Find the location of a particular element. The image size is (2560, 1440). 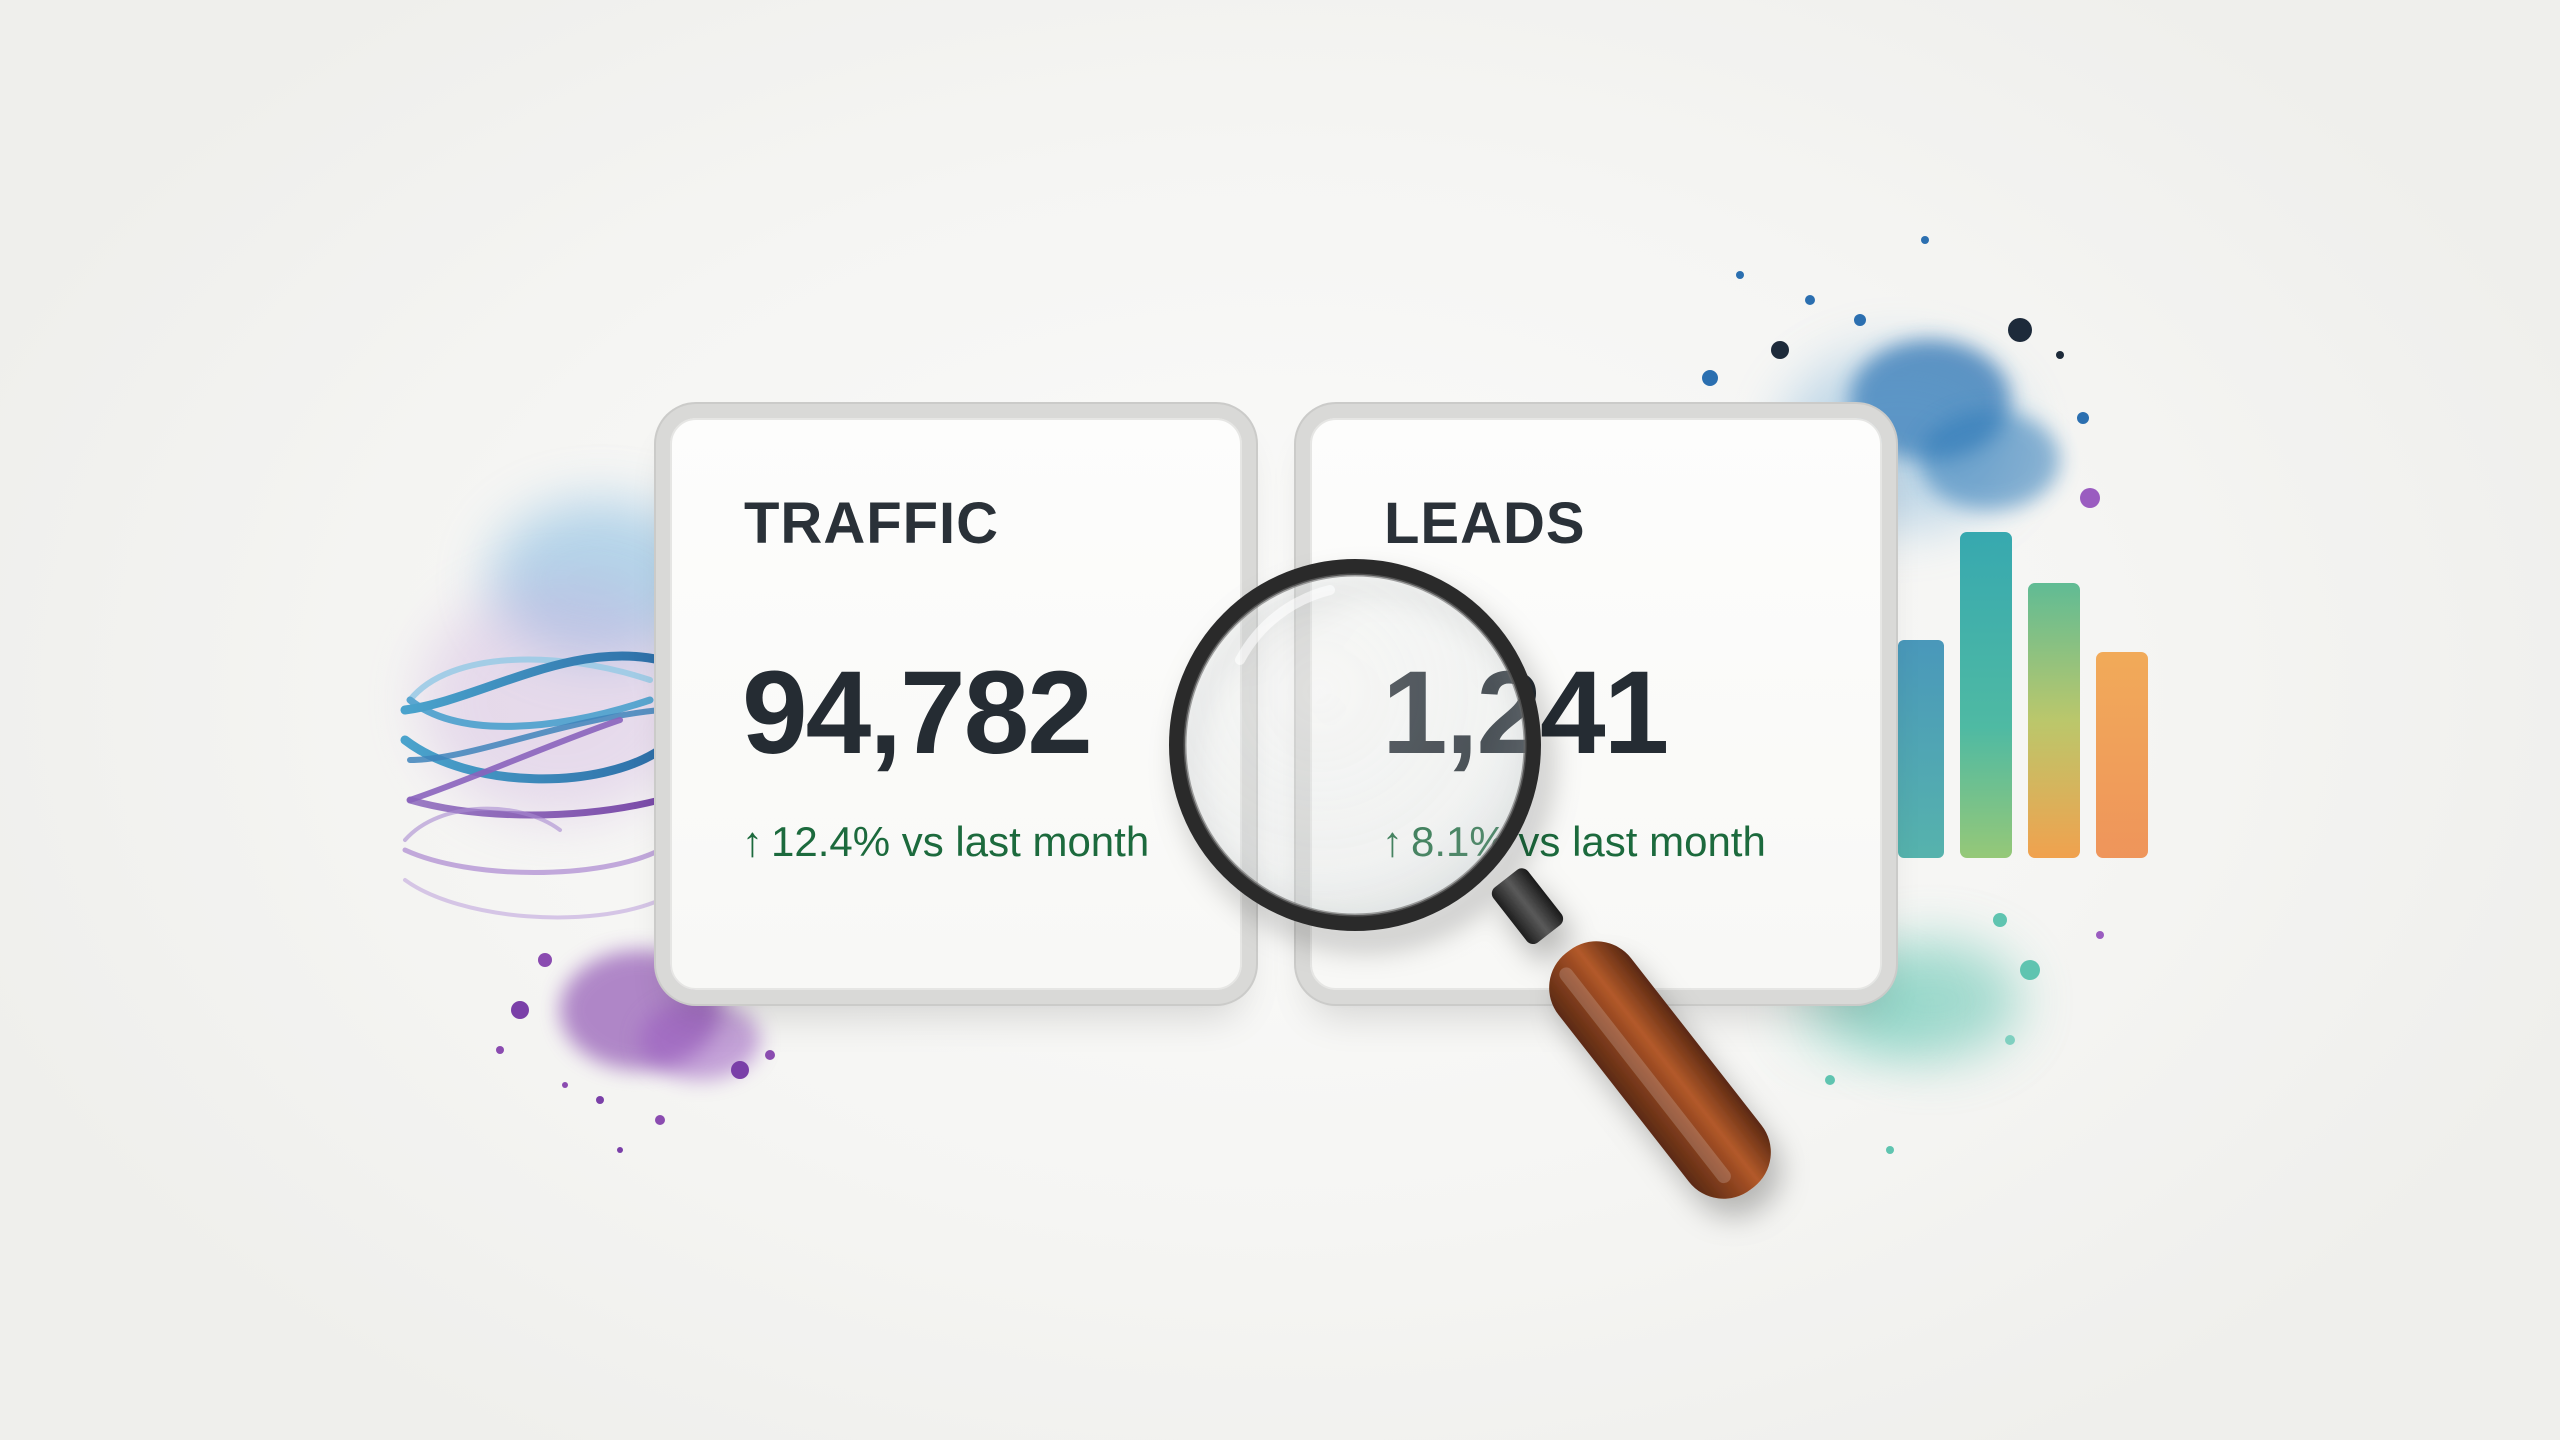

arrow-up-icon: ↑ is located at coordinates (752, 841).